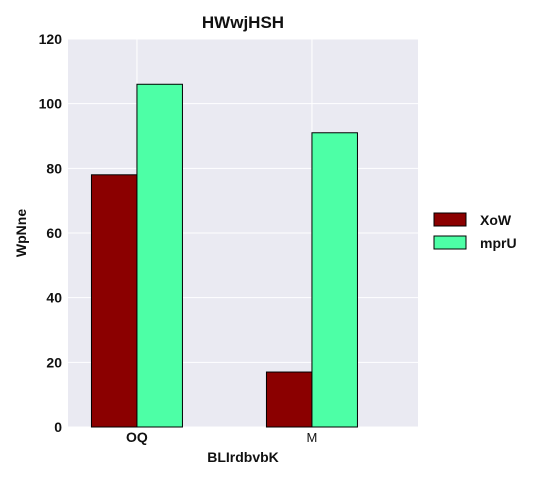  I want to click on y-tick-label: 40, so click(54, 298).